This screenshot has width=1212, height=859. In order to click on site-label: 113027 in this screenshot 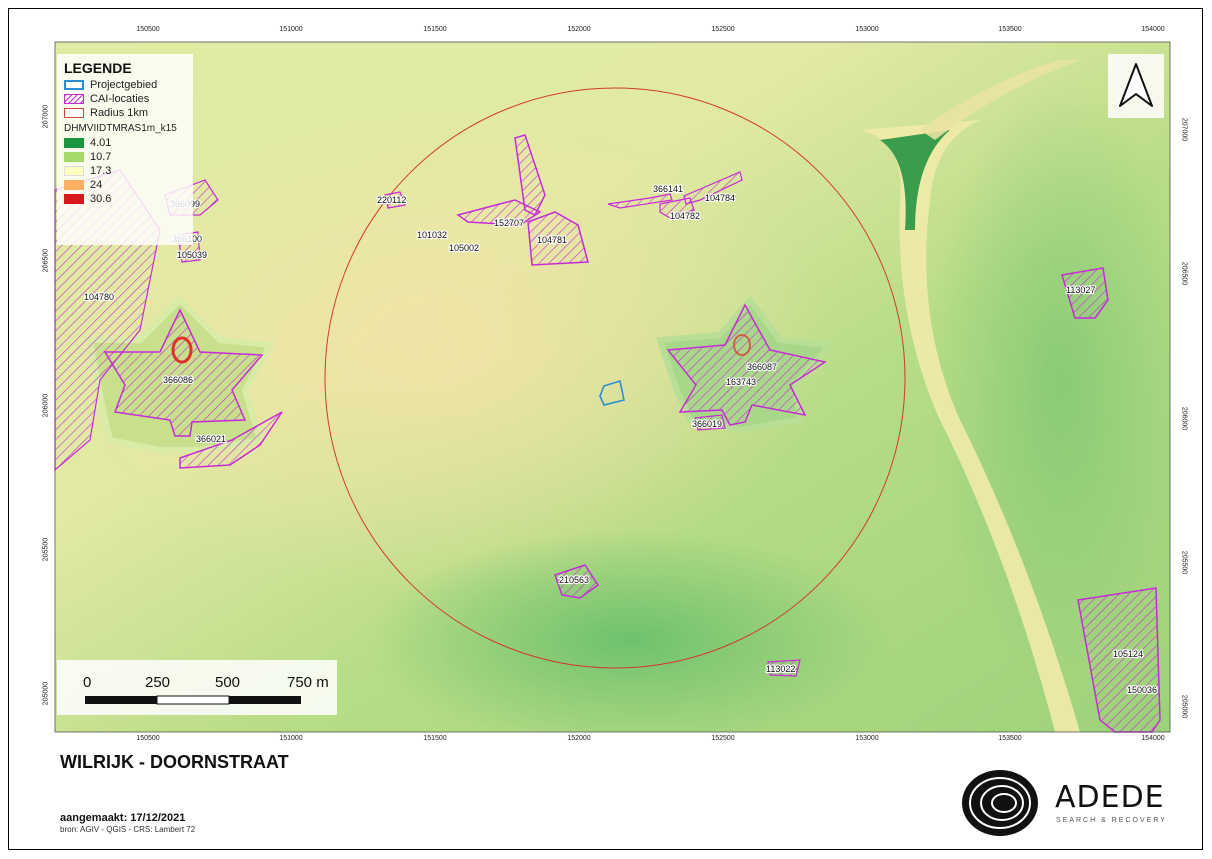, I will do `click(1080, 290)`.